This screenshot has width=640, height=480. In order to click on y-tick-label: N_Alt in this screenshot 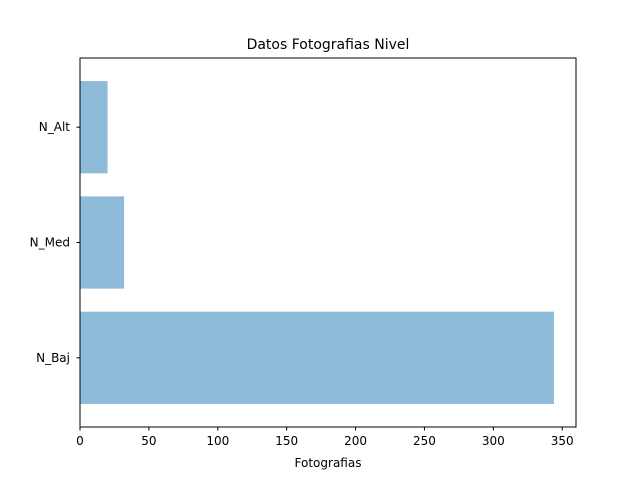, I will do `click(55, 127)`.